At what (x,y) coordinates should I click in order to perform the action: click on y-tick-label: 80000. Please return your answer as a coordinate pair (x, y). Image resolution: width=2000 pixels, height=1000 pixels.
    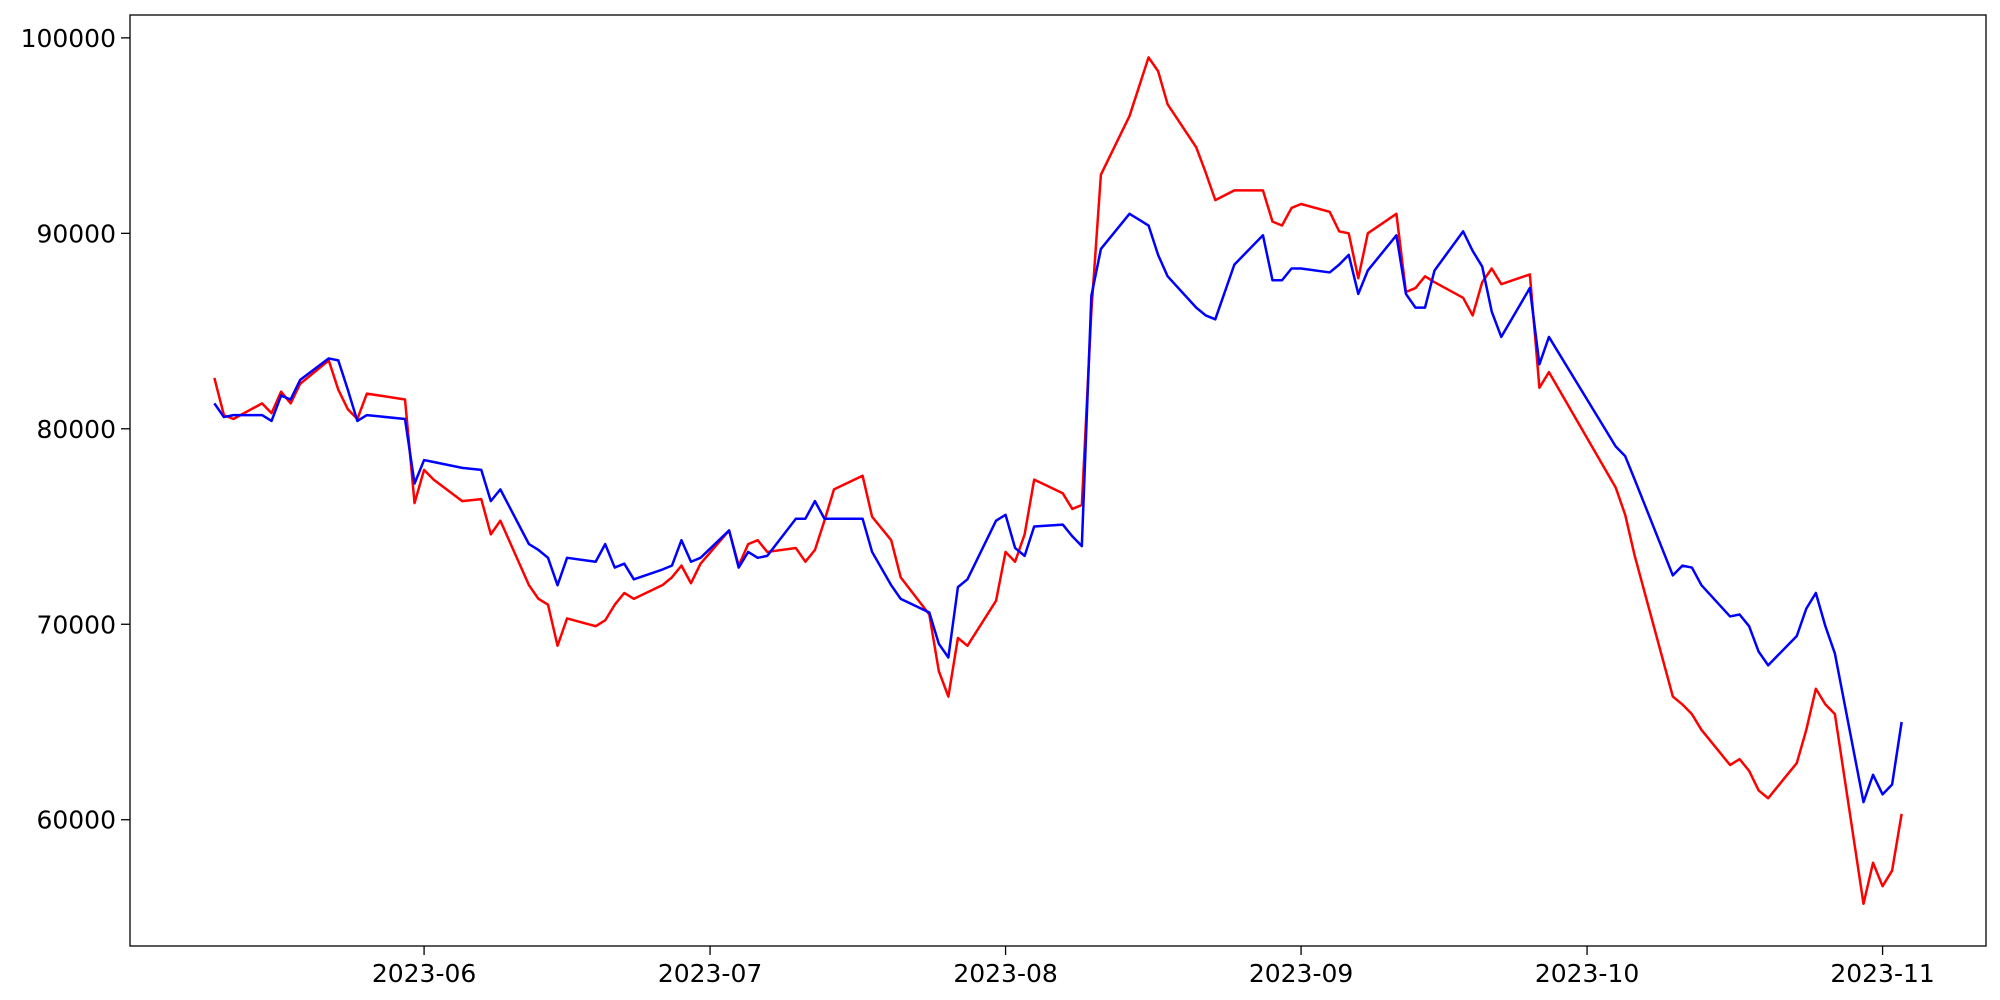
    Looking at the image, I should click on (76, 429).